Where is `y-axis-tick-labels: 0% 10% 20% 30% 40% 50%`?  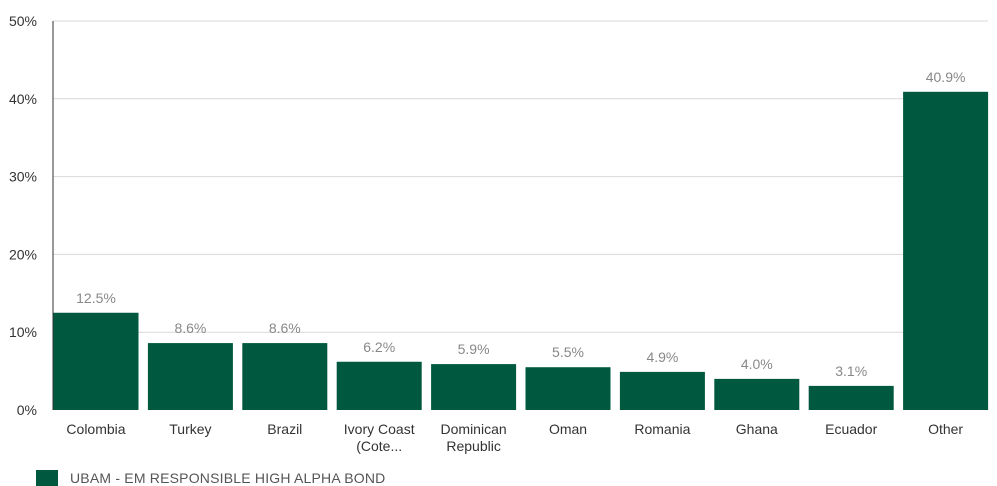 y-axis-tick-labels: 0% 10% 20% 30% 40% 50% is located at coordinates (23, 215).